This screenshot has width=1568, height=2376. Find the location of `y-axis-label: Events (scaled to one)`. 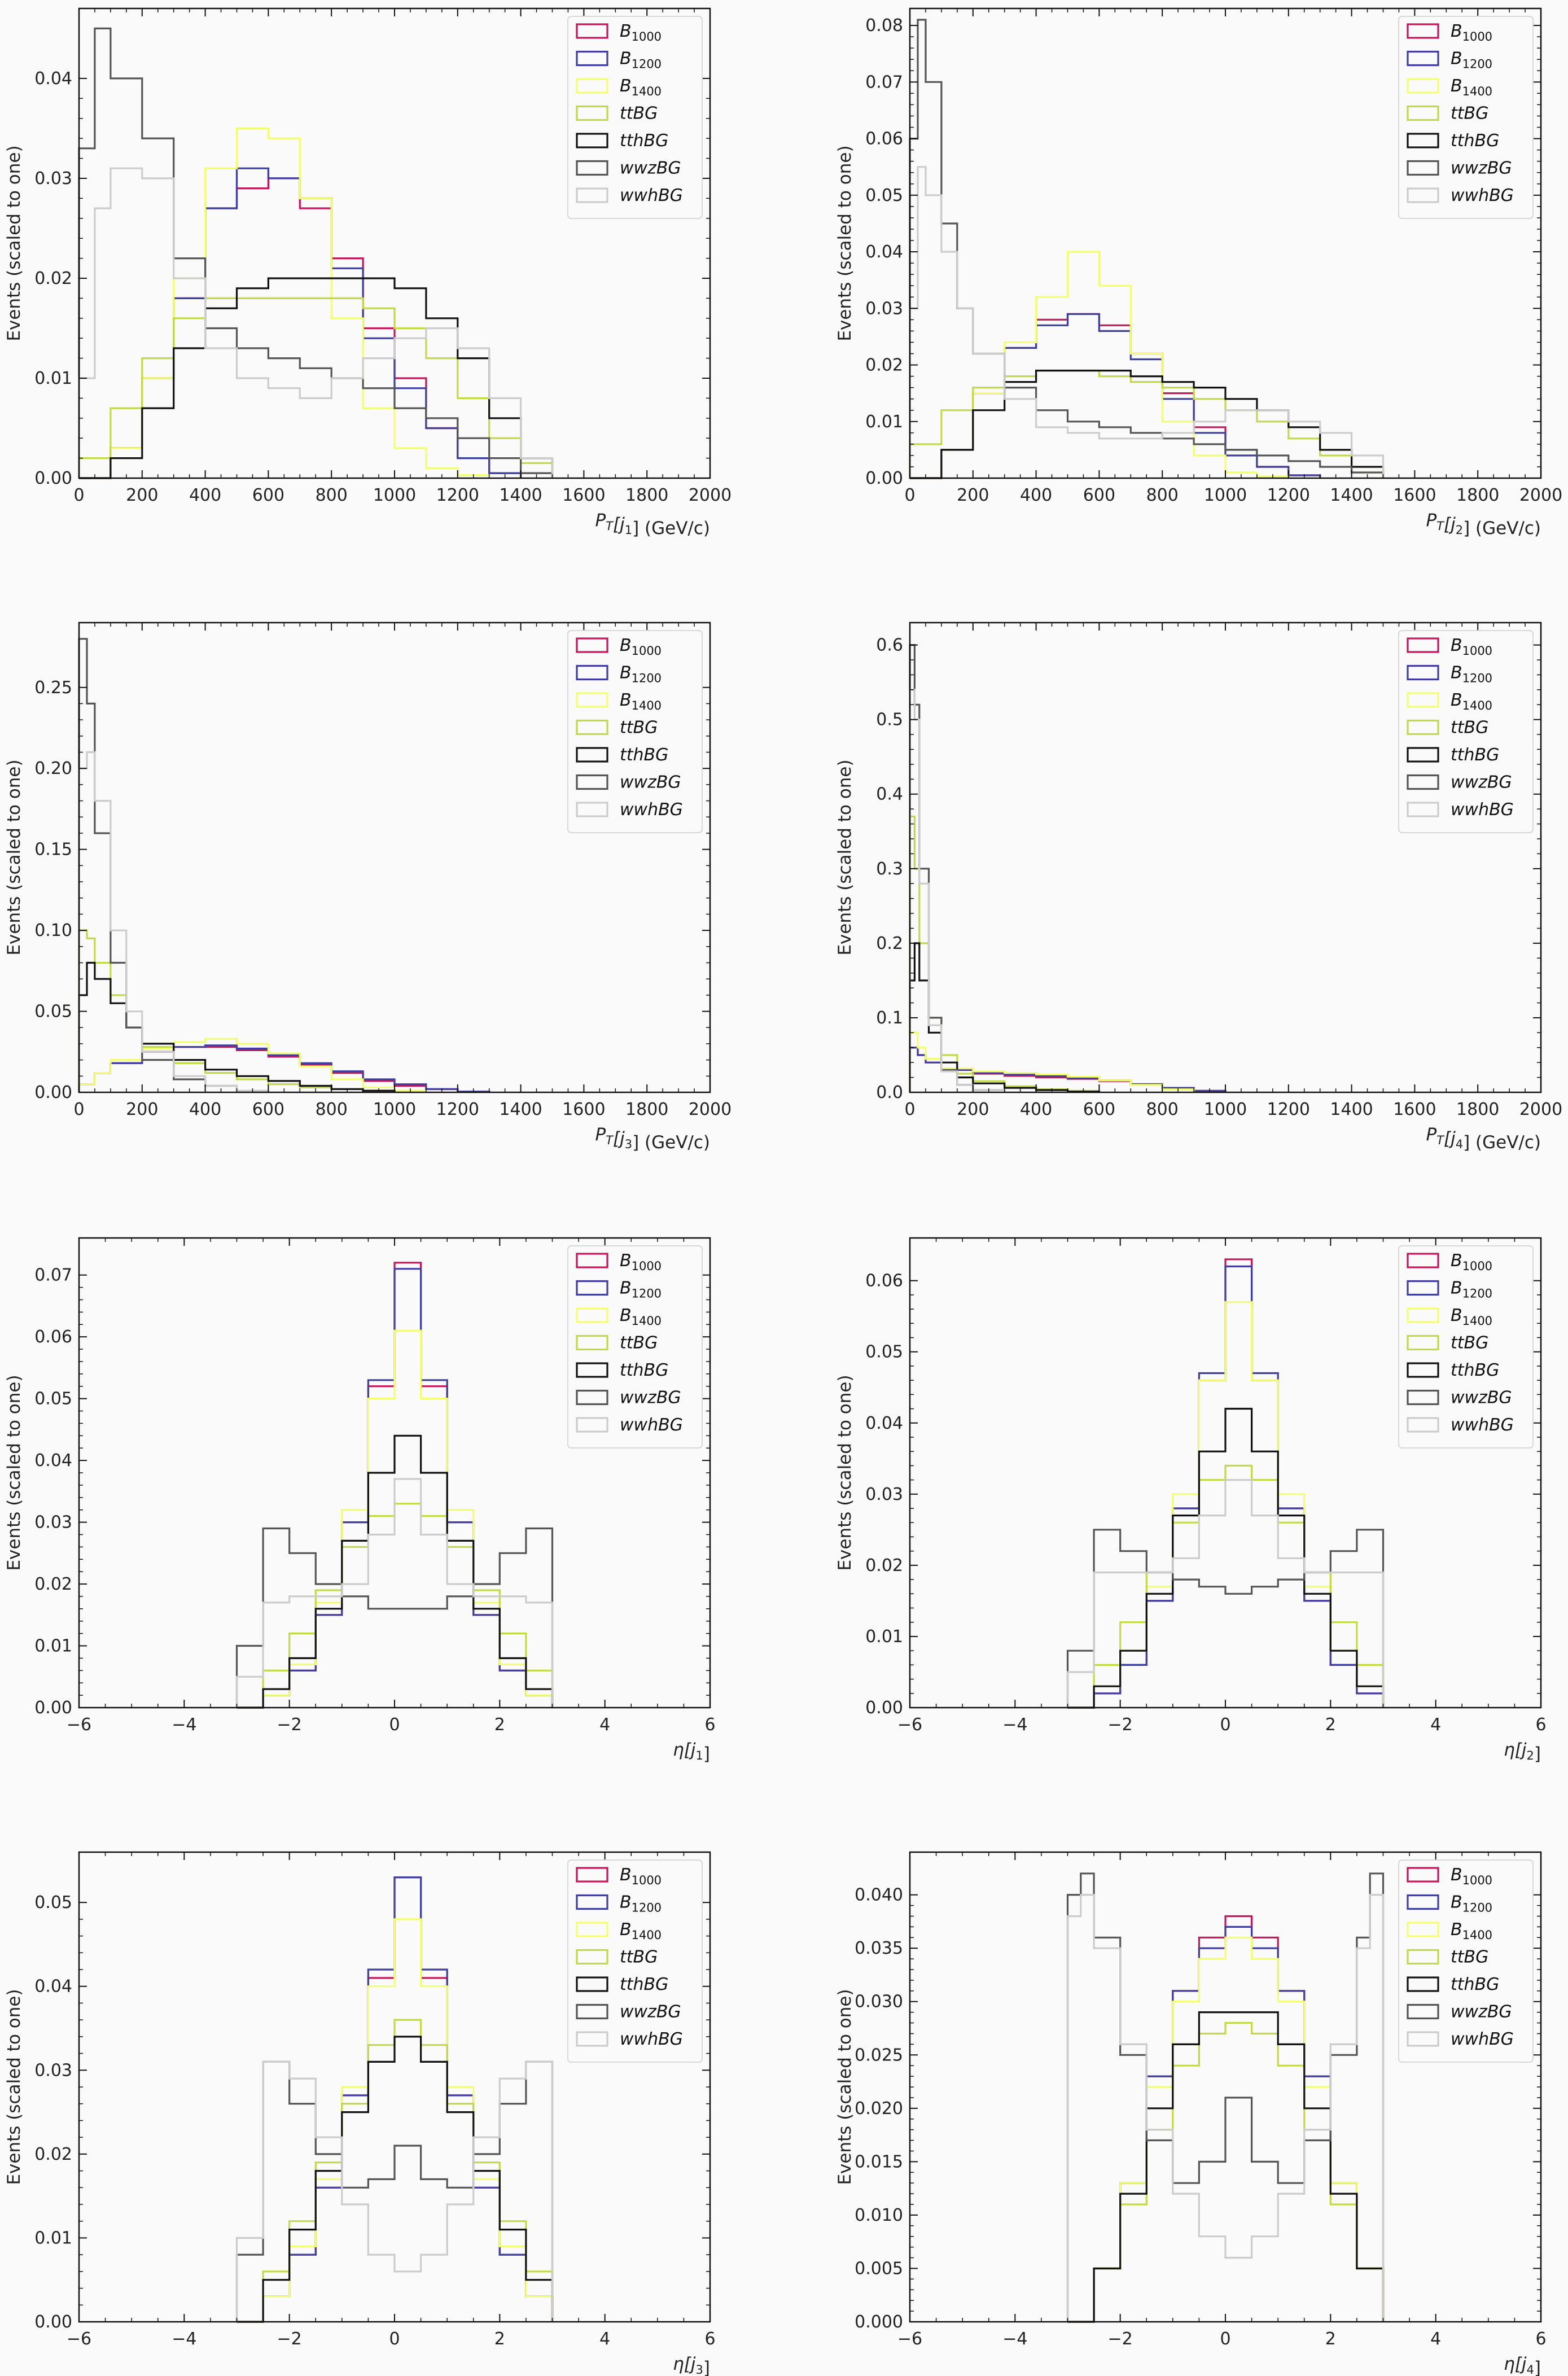

y-axis-label: Events (scaled to one) is located at coordinates (14, 243).